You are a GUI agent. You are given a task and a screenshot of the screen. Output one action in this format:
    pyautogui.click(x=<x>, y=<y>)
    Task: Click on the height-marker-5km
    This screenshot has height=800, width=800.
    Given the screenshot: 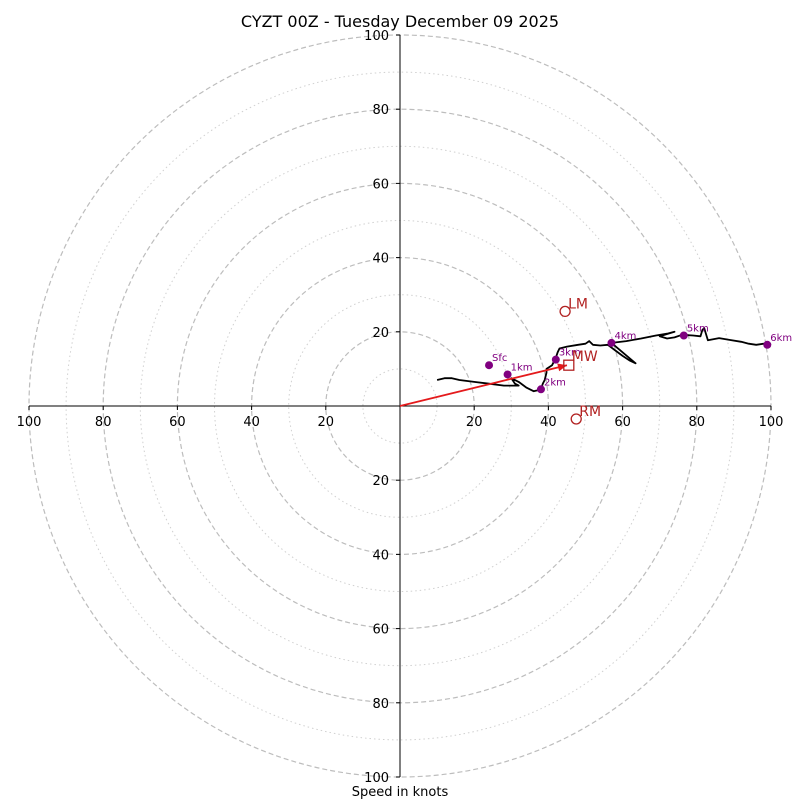 What is the action you would take?
    pyautogui.click(x=683, y=335)
    